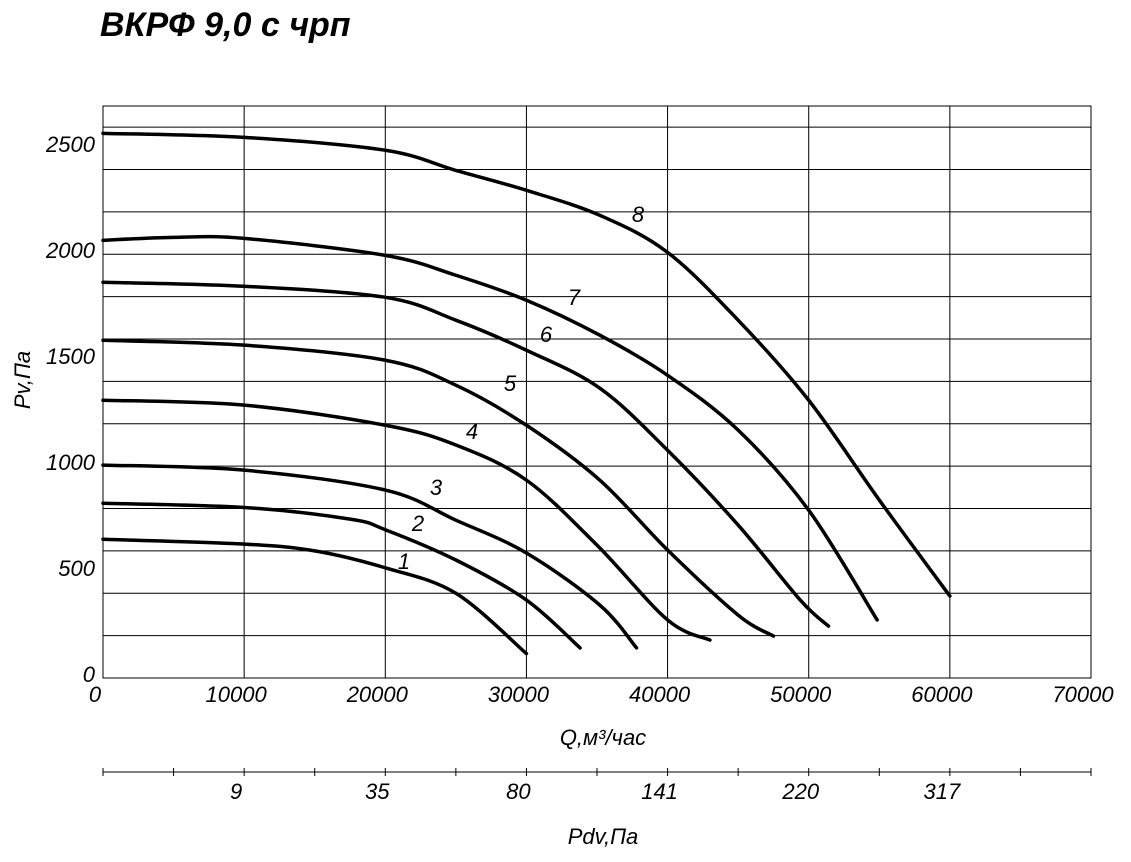 This screenshot has width=1131, height=862. Describe the element at coordinates (603, 737) in the screenshot. I see `x-axis-label: Q,м³/час` at that location.